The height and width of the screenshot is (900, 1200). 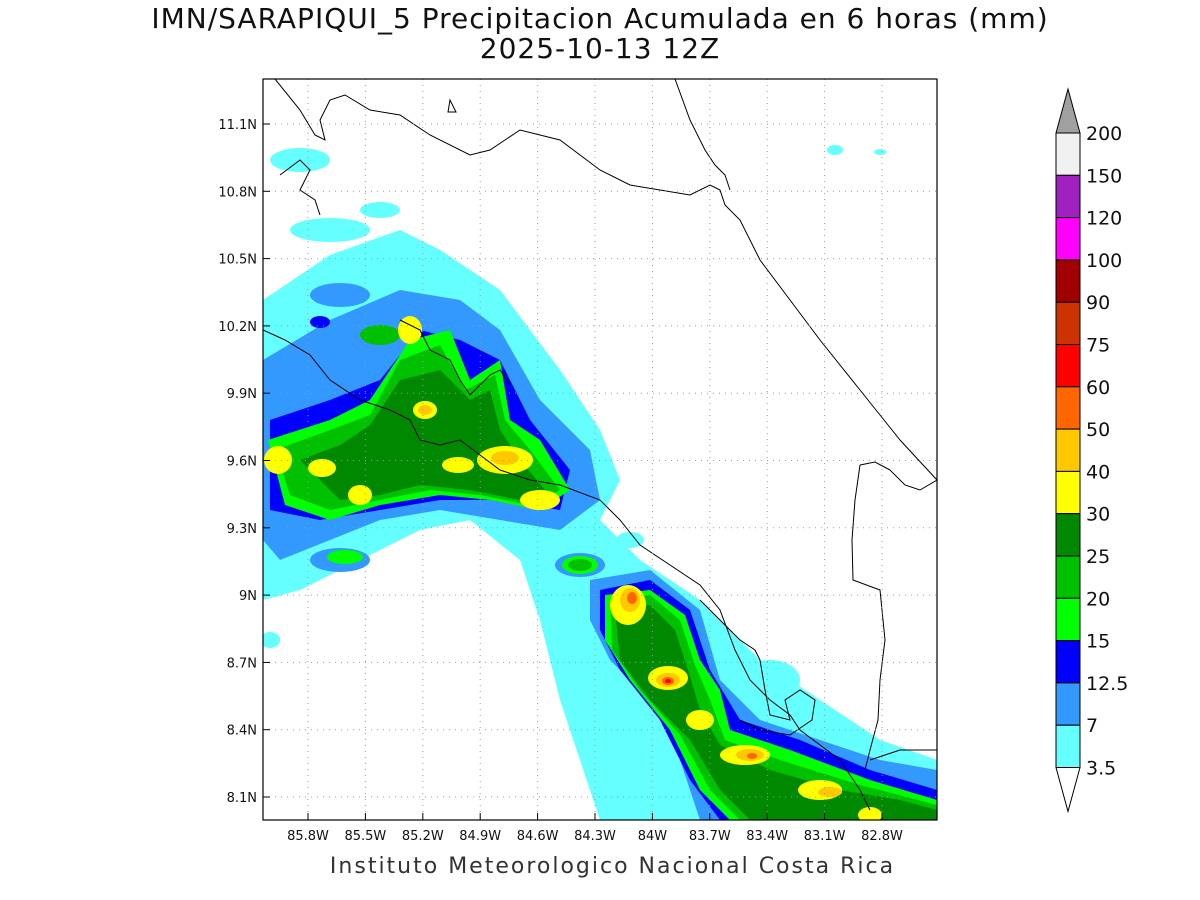 What do you see at coordinates (242, 731) in the screenshot?
I see `lat-tick-label: 8.4N` at bounding box center [242, 731].